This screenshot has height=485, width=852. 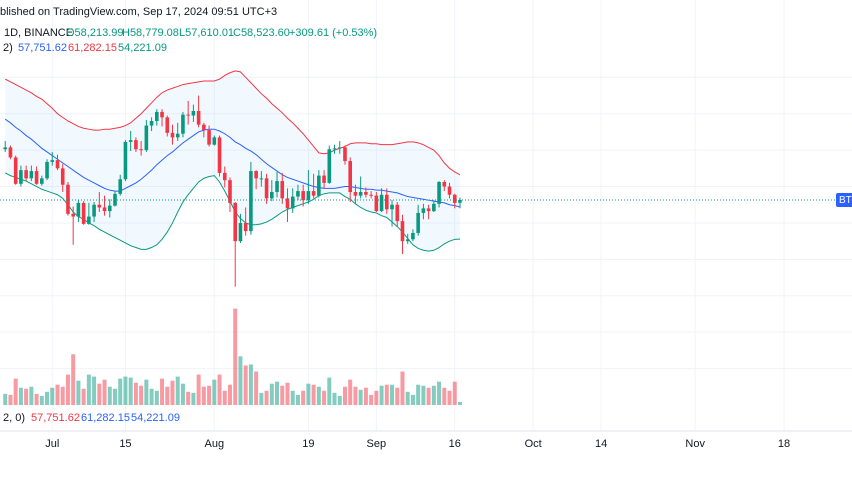 I want to click on price-tag-label: BT, so click(x=845, y=200).